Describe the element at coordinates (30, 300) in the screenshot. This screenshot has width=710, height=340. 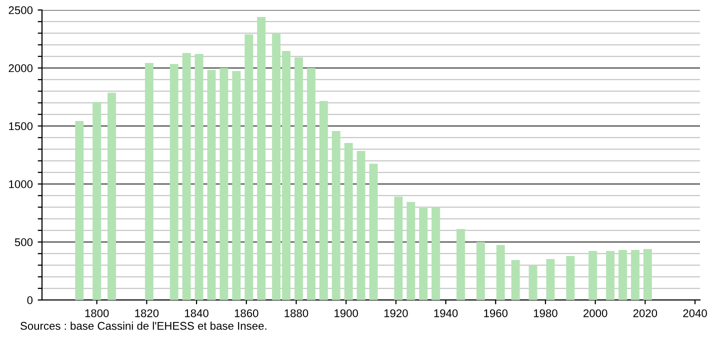
I see `y-tick-label: 0` at that location.